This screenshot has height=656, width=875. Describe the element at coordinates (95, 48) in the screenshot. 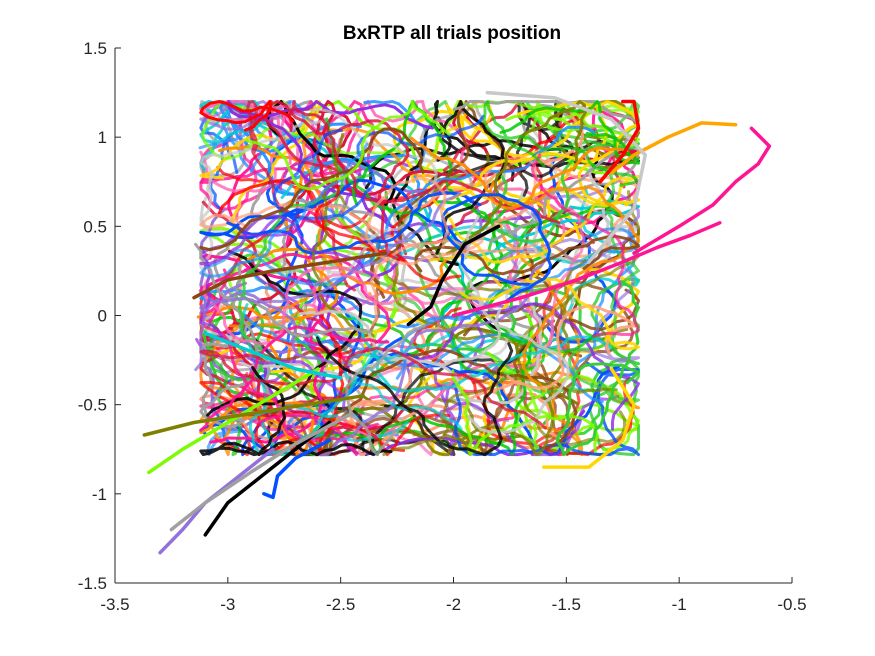

I see `y-tick-label: 1.5` at that location.